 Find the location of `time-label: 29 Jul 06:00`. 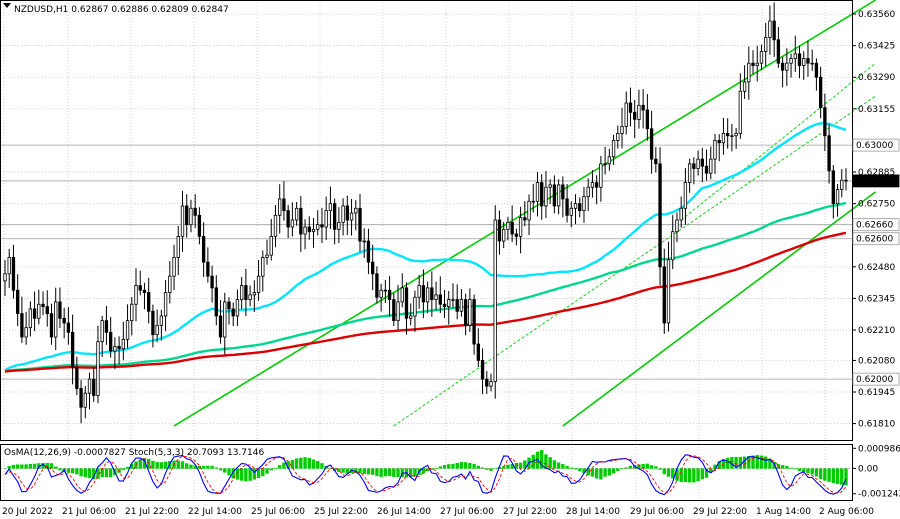

time-label: 29 Jul 06:00 is located at coordinates (657, 512).